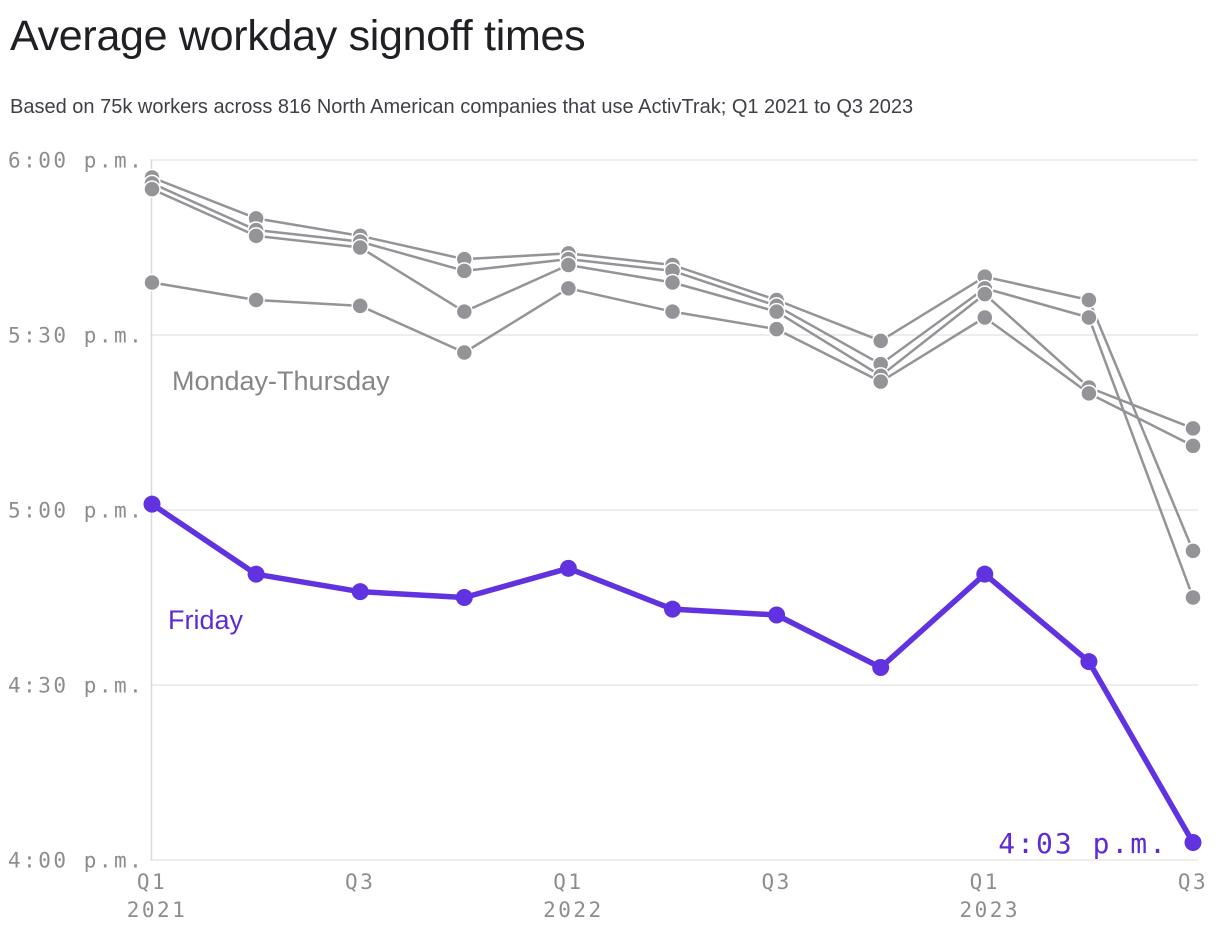 The image size is (1220, 930). I want to click on monday-thursday-label: Monday-Thursday, so click(281, 381).